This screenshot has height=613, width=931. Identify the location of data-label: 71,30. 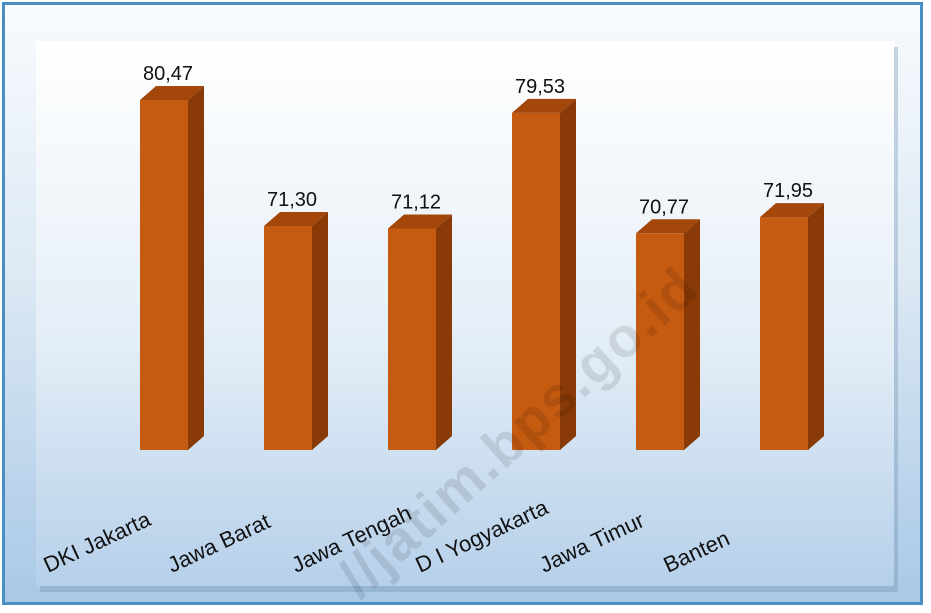
(292, 200).